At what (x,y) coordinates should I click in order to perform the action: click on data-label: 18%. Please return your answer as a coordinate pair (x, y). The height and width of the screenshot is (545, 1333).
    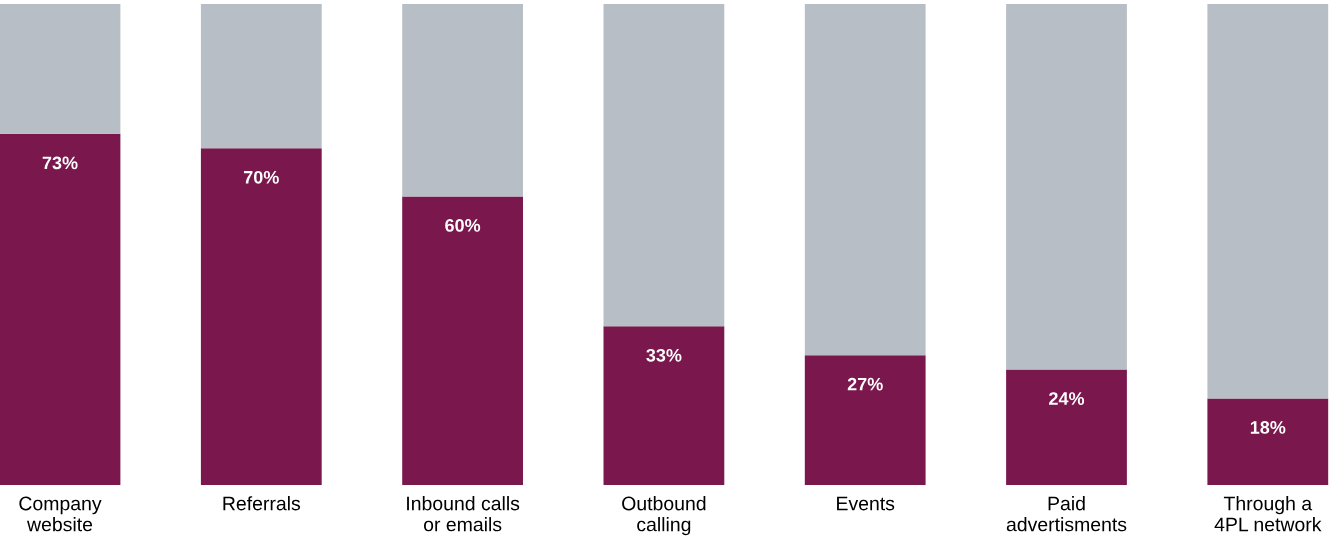
    Looking at the image, I should click on (1268, 427).